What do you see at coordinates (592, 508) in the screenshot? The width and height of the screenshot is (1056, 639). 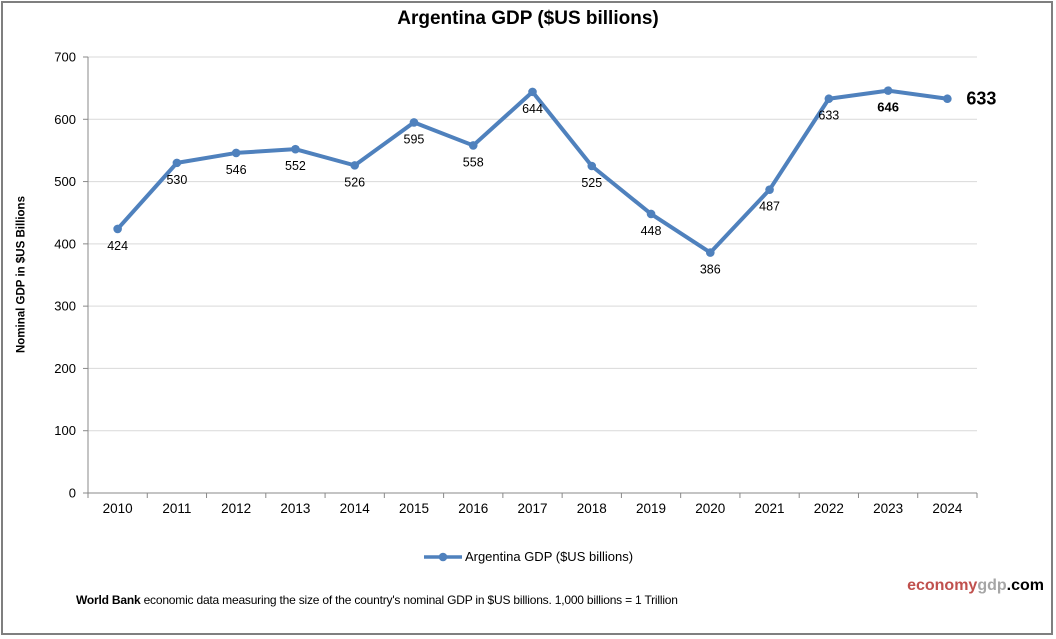 I see `x-axis-tick-label: 2018` at bounding box center [592, 508].